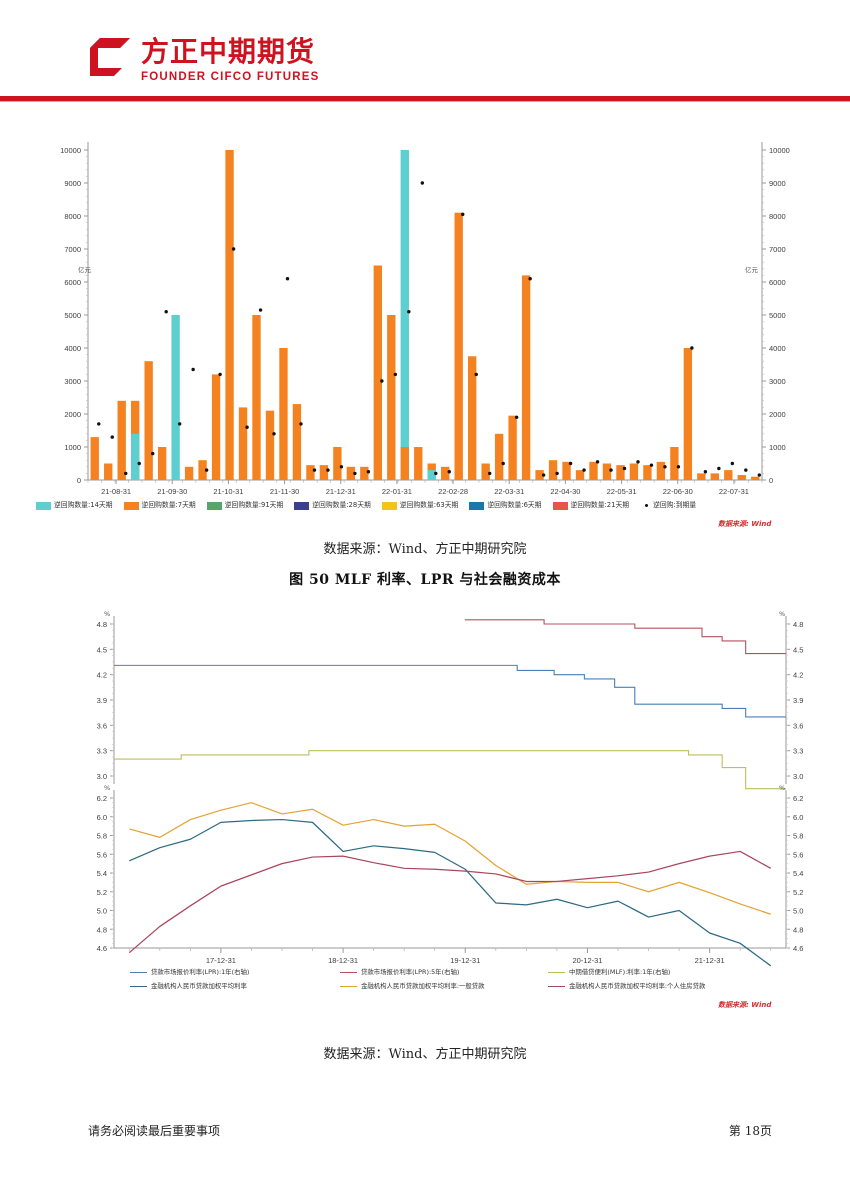  I want to click on legend-item: 逆回购数量:91天期, so click(244, 505).